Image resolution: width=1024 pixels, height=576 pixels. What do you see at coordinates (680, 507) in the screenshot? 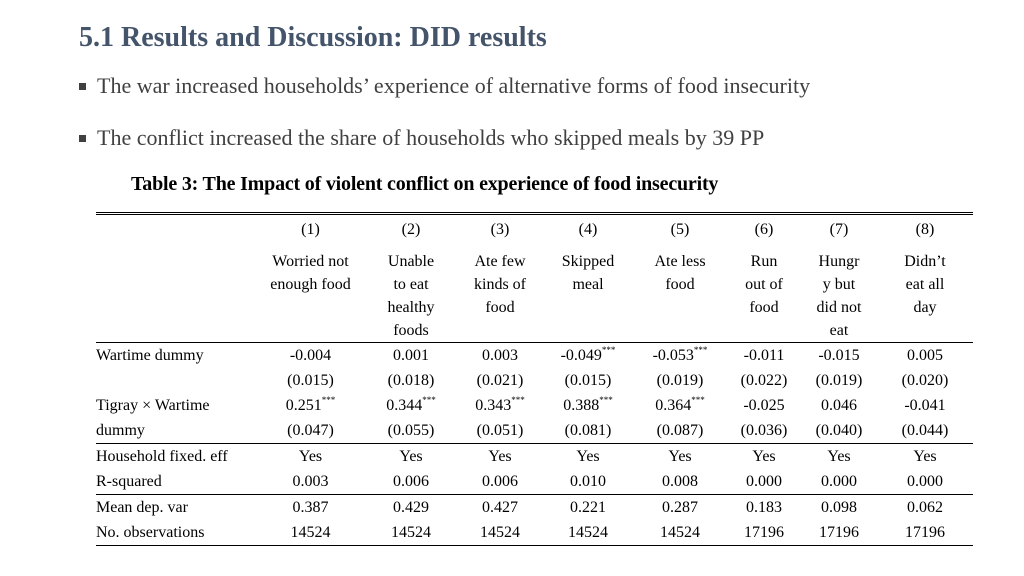
I see `statistic-cell: 0.287` at bounding box center [680, 507].